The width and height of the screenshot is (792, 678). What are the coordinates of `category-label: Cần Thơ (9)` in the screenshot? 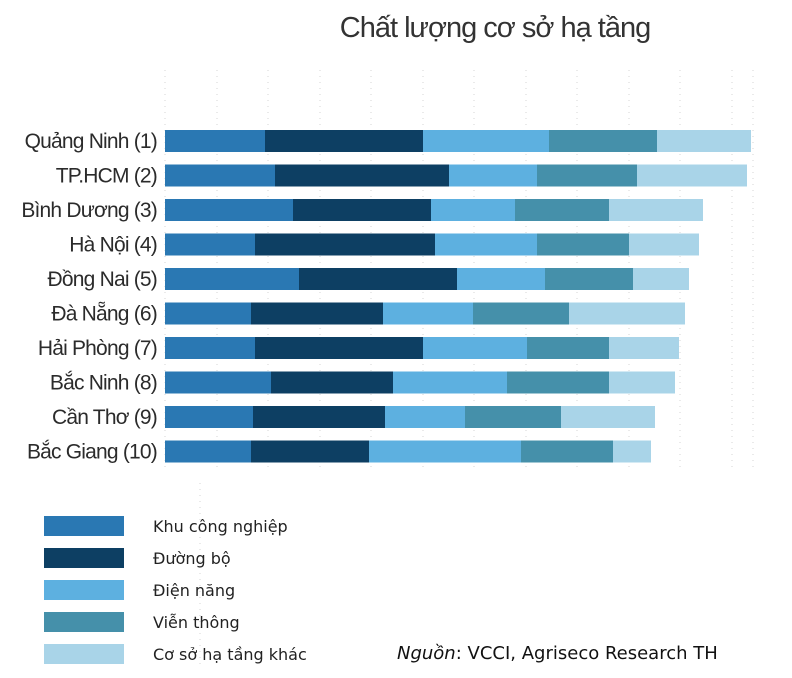 It's located at (104, 417).